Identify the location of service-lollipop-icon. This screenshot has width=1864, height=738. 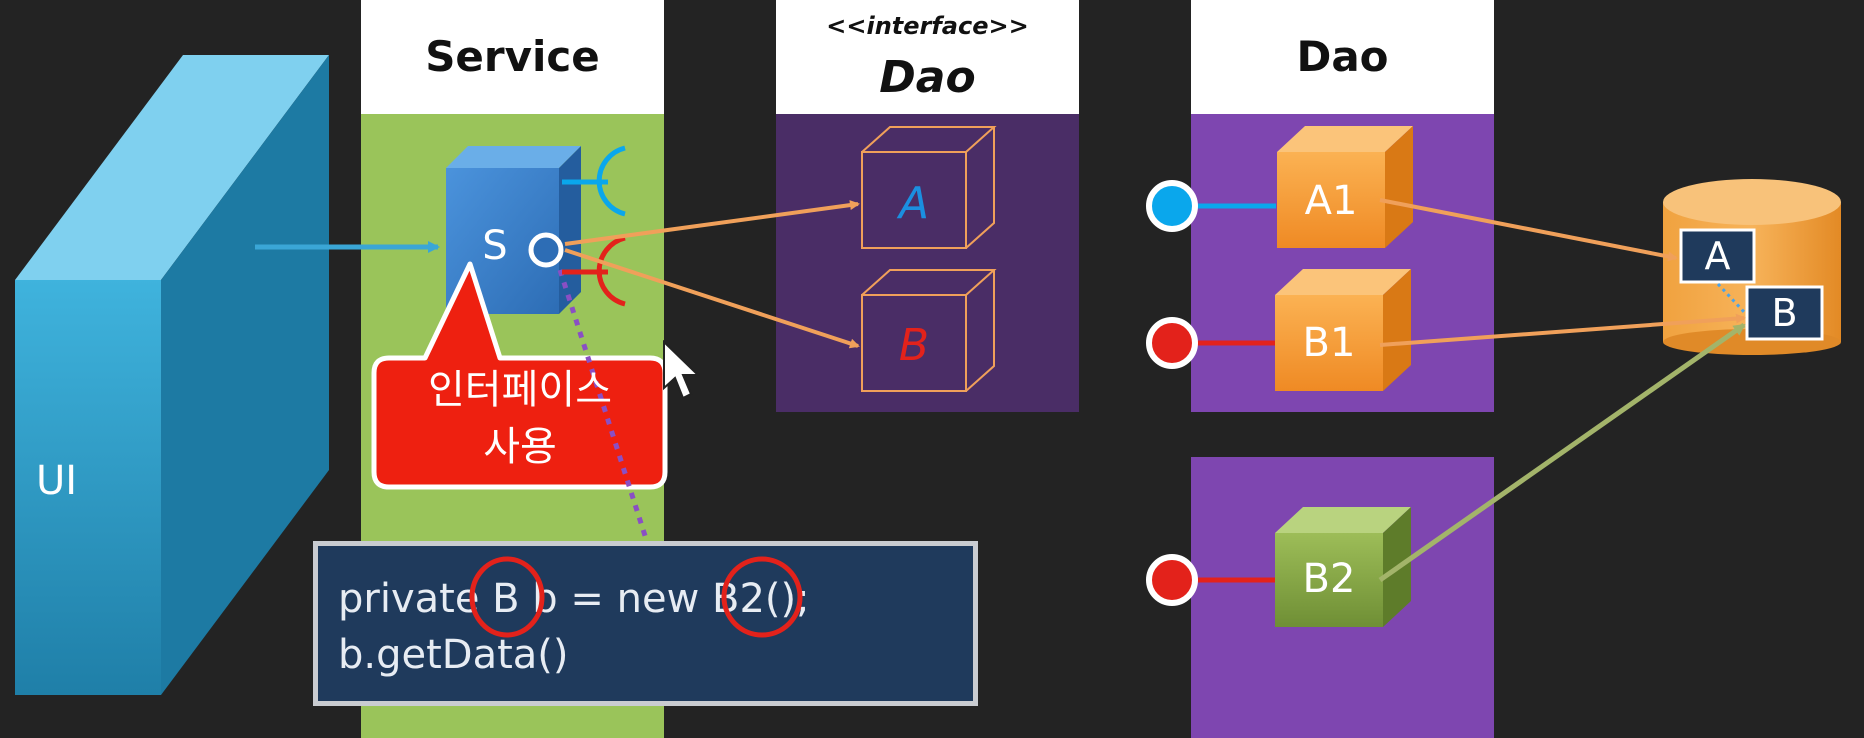
(546, 250).